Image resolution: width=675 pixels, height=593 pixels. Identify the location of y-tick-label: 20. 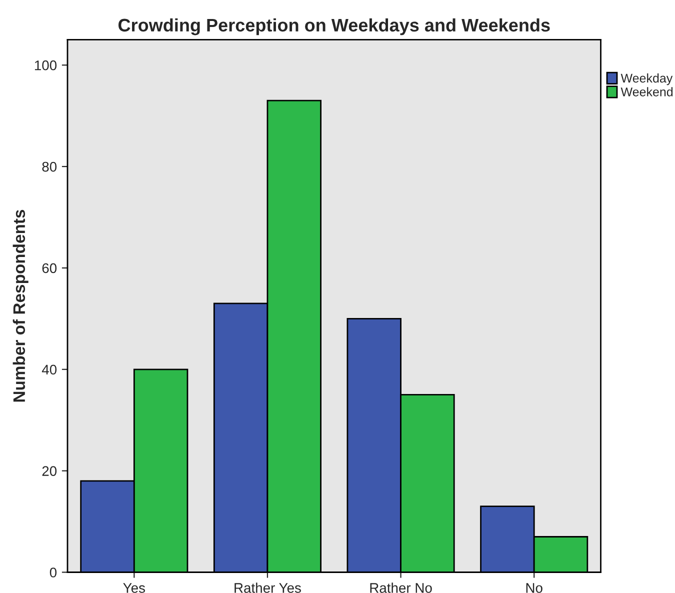
(49, 471).